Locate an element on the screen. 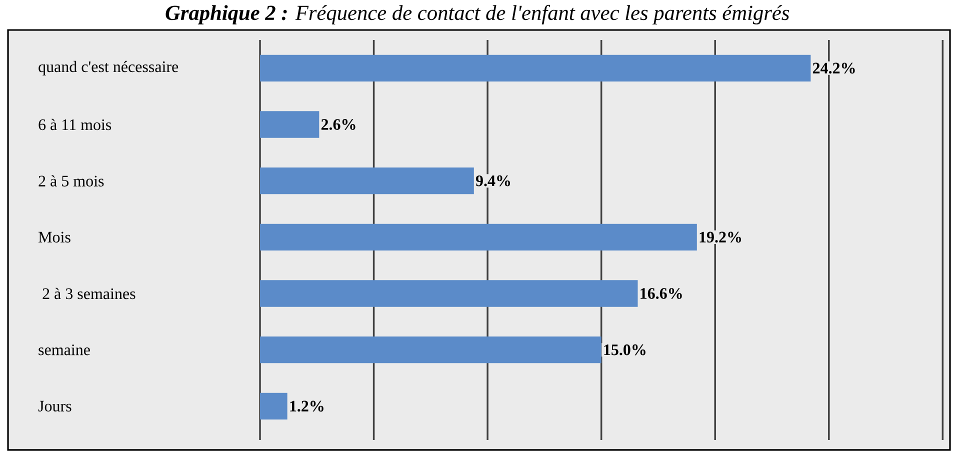 The width and height of the screenshot is (956, 452). y-tick-label: Jours is located at coordinates (55, 406).